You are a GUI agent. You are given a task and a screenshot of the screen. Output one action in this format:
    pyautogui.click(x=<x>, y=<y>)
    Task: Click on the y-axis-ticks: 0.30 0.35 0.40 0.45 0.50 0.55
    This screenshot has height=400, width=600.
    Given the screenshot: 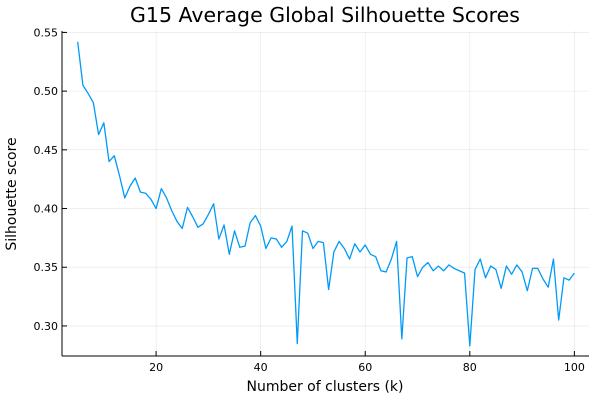 What is the action you would take?
    pyautogui.click(x=50, y=179)
    